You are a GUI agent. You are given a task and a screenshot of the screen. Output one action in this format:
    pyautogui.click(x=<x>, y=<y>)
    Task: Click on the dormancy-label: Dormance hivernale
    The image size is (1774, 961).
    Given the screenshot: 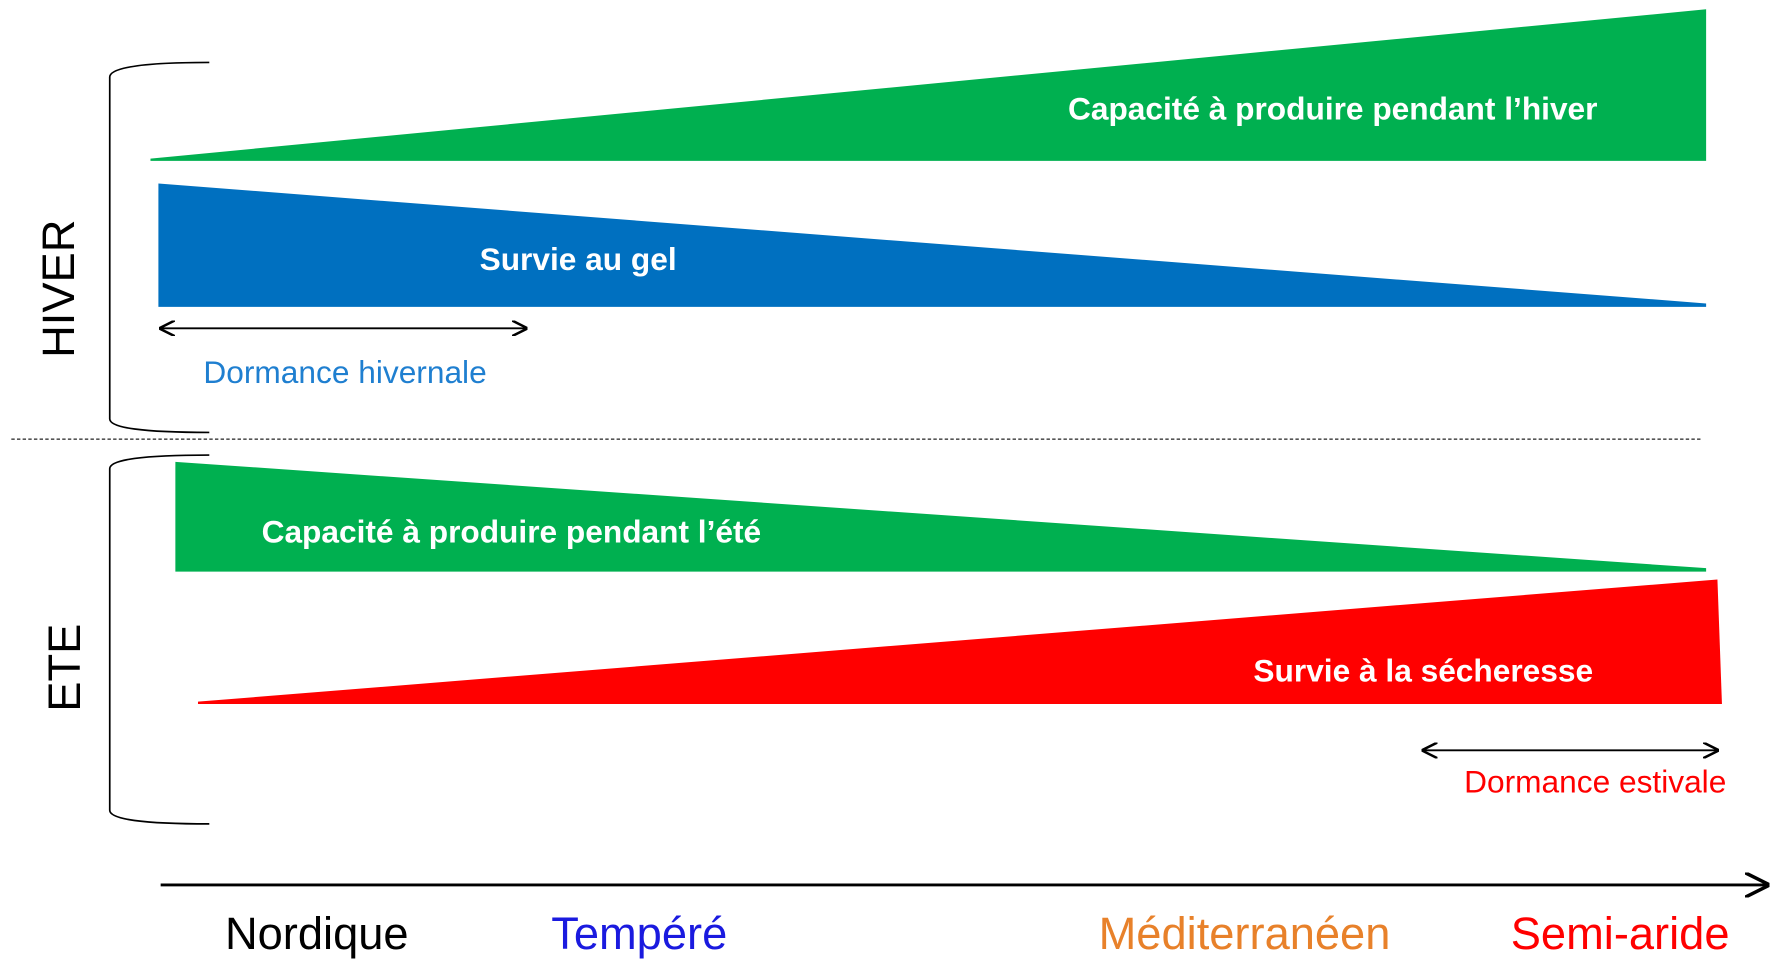 What is the action you would take?
    pyautogui.click(x=344, y=372)
    